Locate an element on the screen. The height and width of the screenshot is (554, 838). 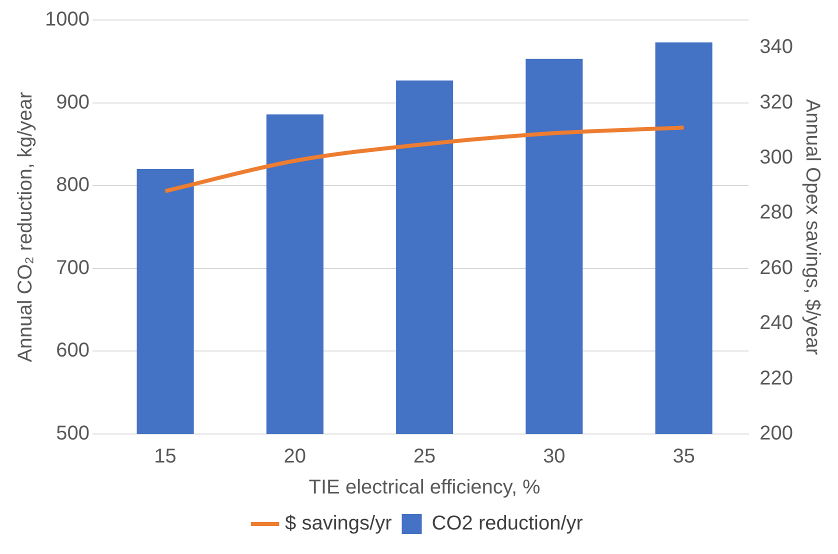
x-axis-title: TIE electrical efficiency, % is located at coordinates (424, 487).